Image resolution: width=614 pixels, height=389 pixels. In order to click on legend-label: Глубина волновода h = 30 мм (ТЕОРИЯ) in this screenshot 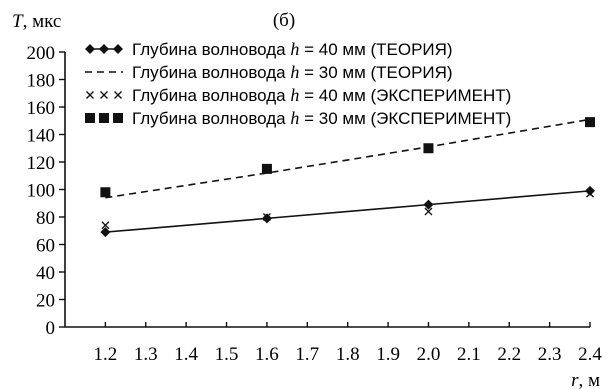, I will do `click(292, 72)`.